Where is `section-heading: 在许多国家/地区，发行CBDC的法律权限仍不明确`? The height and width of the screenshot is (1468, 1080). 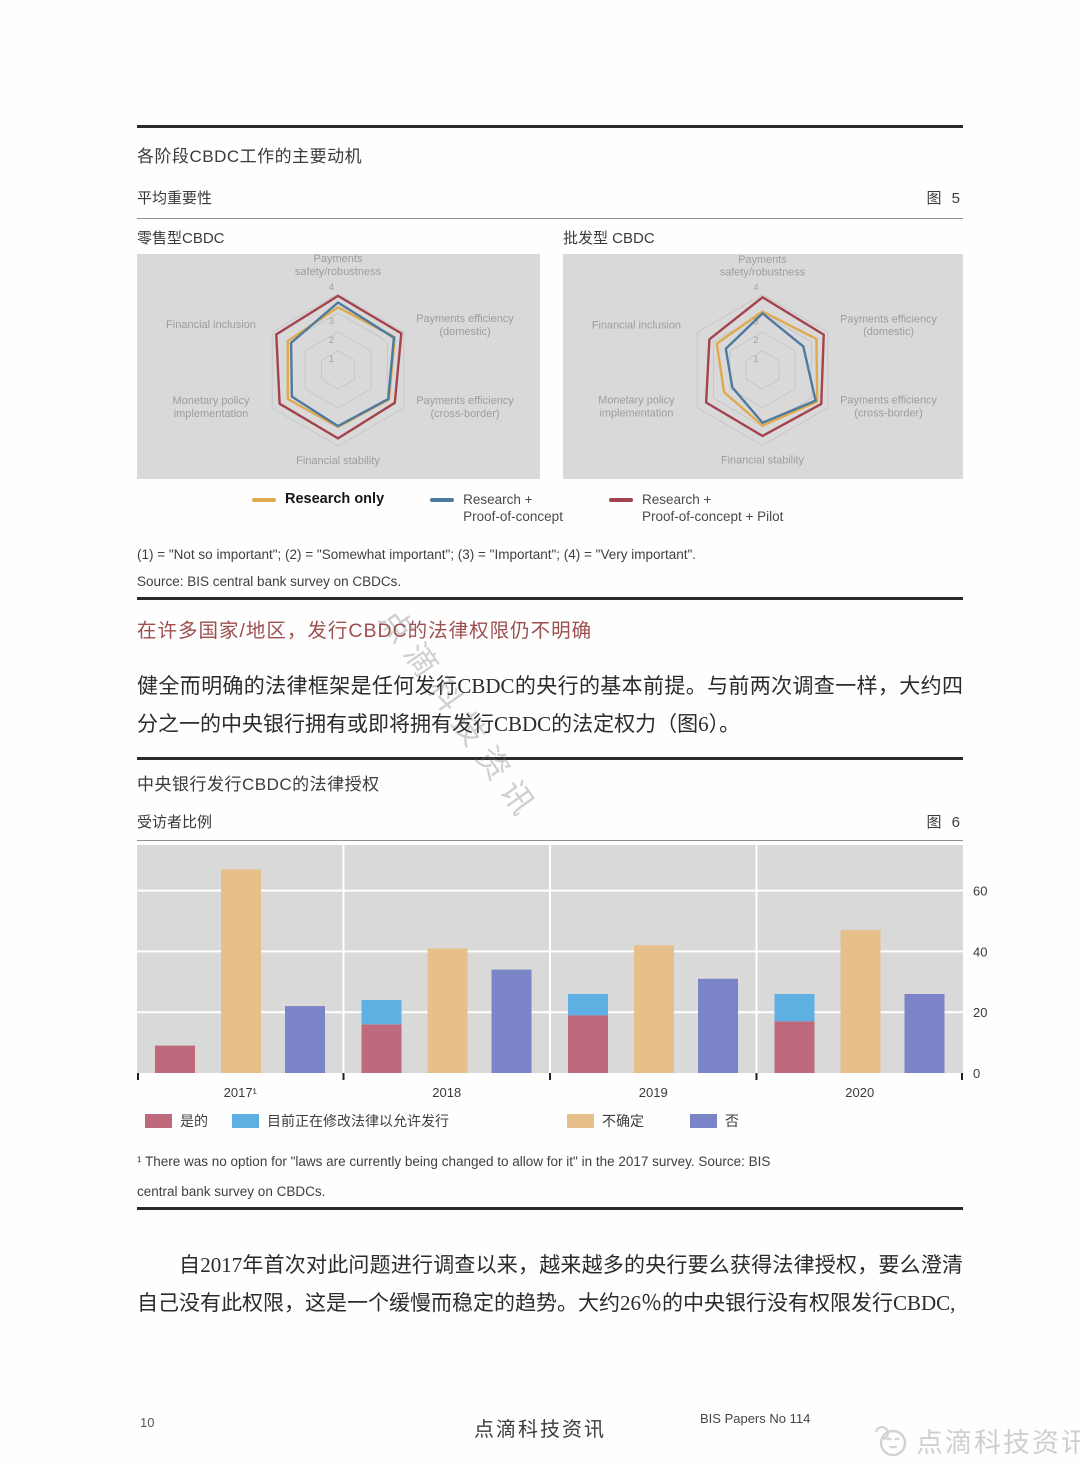
section-heading: 在许多国家/地区，发行CBDC的法律权限仍不明确 is located at coordinates (365, 631).